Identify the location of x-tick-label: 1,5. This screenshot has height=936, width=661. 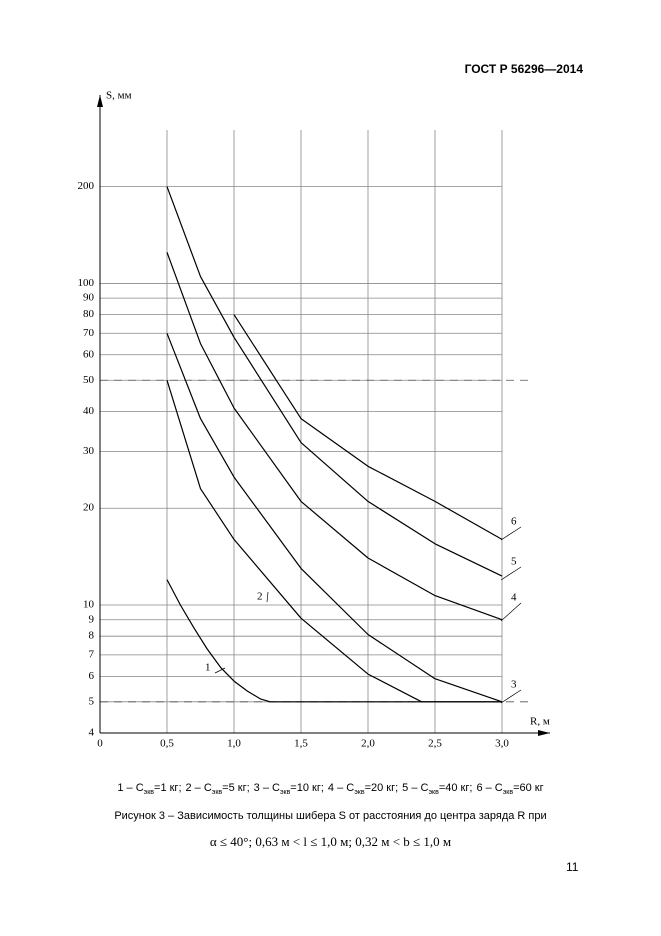
(301, 744).